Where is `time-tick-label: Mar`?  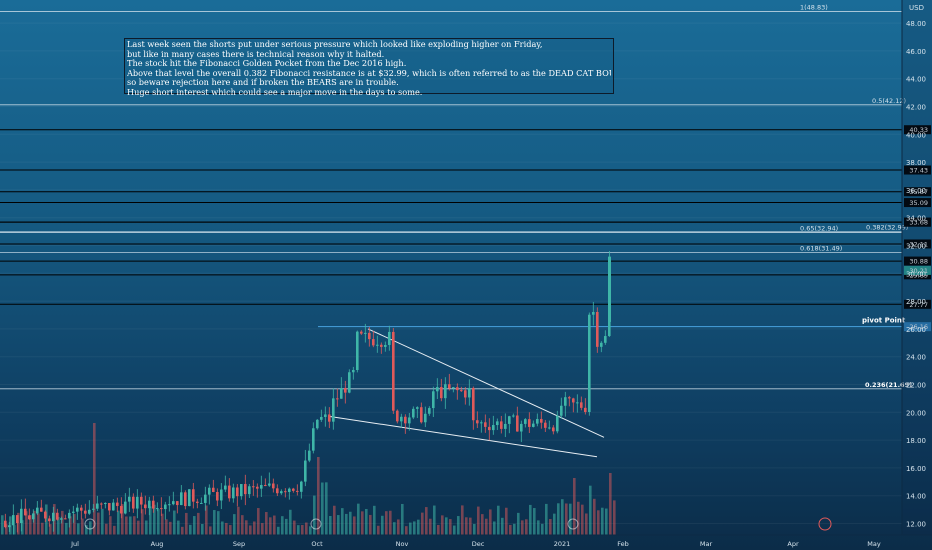 time-tick-label: Mar is located at coordinates (706, 544).